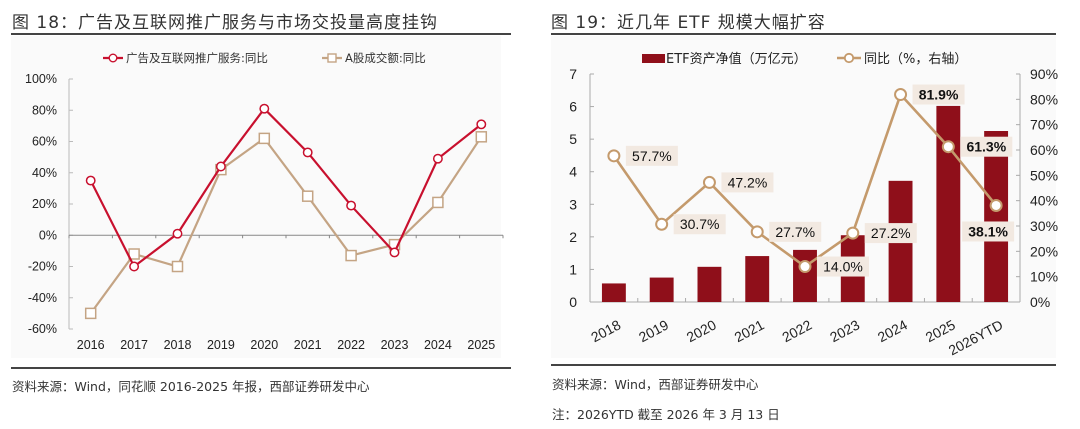 This screenshot has width=1080, height=429. Describe the element at coordinates (1044, 251) in the screenshot. I see `y-tick-label-right: 20%` at that location.